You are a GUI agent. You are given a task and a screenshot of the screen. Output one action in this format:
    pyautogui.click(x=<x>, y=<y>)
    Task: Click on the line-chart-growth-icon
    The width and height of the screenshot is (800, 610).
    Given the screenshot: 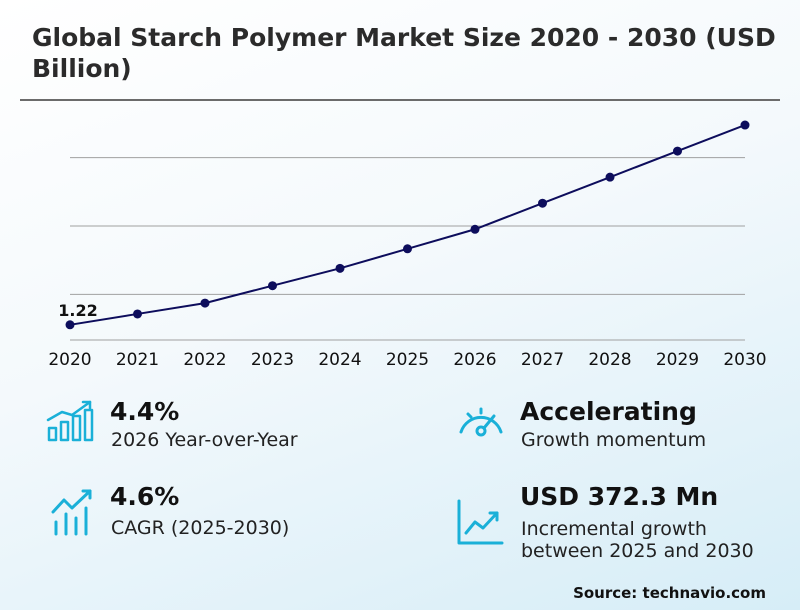 What is the action you would take?
    pyautogui.click(x=480, y=522)
    